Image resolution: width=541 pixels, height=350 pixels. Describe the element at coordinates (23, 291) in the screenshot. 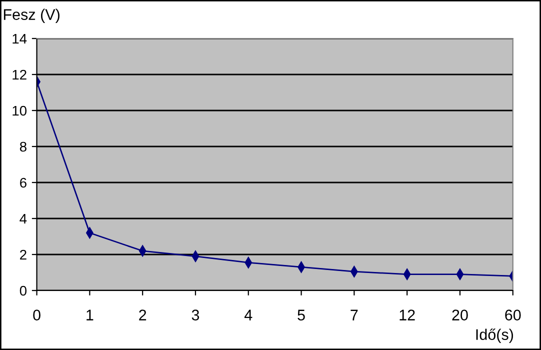

I see `y-tick-label: 0` at that location.